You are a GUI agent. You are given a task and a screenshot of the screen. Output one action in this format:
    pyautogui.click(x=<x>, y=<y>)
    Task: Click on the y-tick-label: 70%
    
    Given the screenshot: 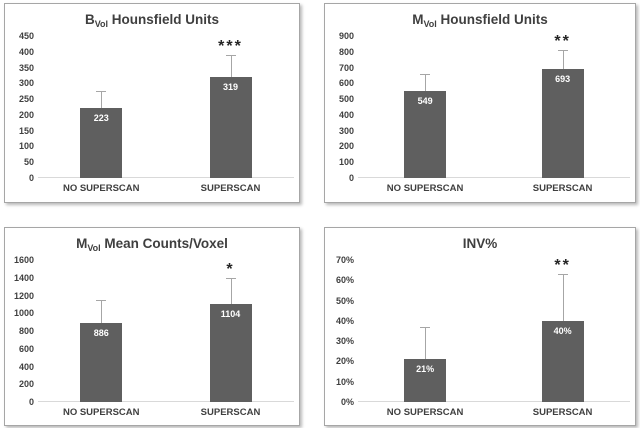 What is the action you would take?
    pyautogui.click(x=344, y=260)
    